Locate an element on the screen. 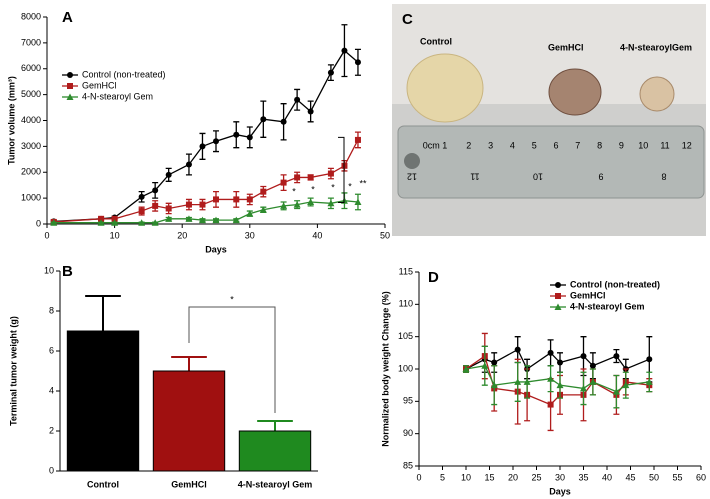 The width and height of the screenshot is (710, 499). x-tick-label: 60 is located at coordinates (701, 477).